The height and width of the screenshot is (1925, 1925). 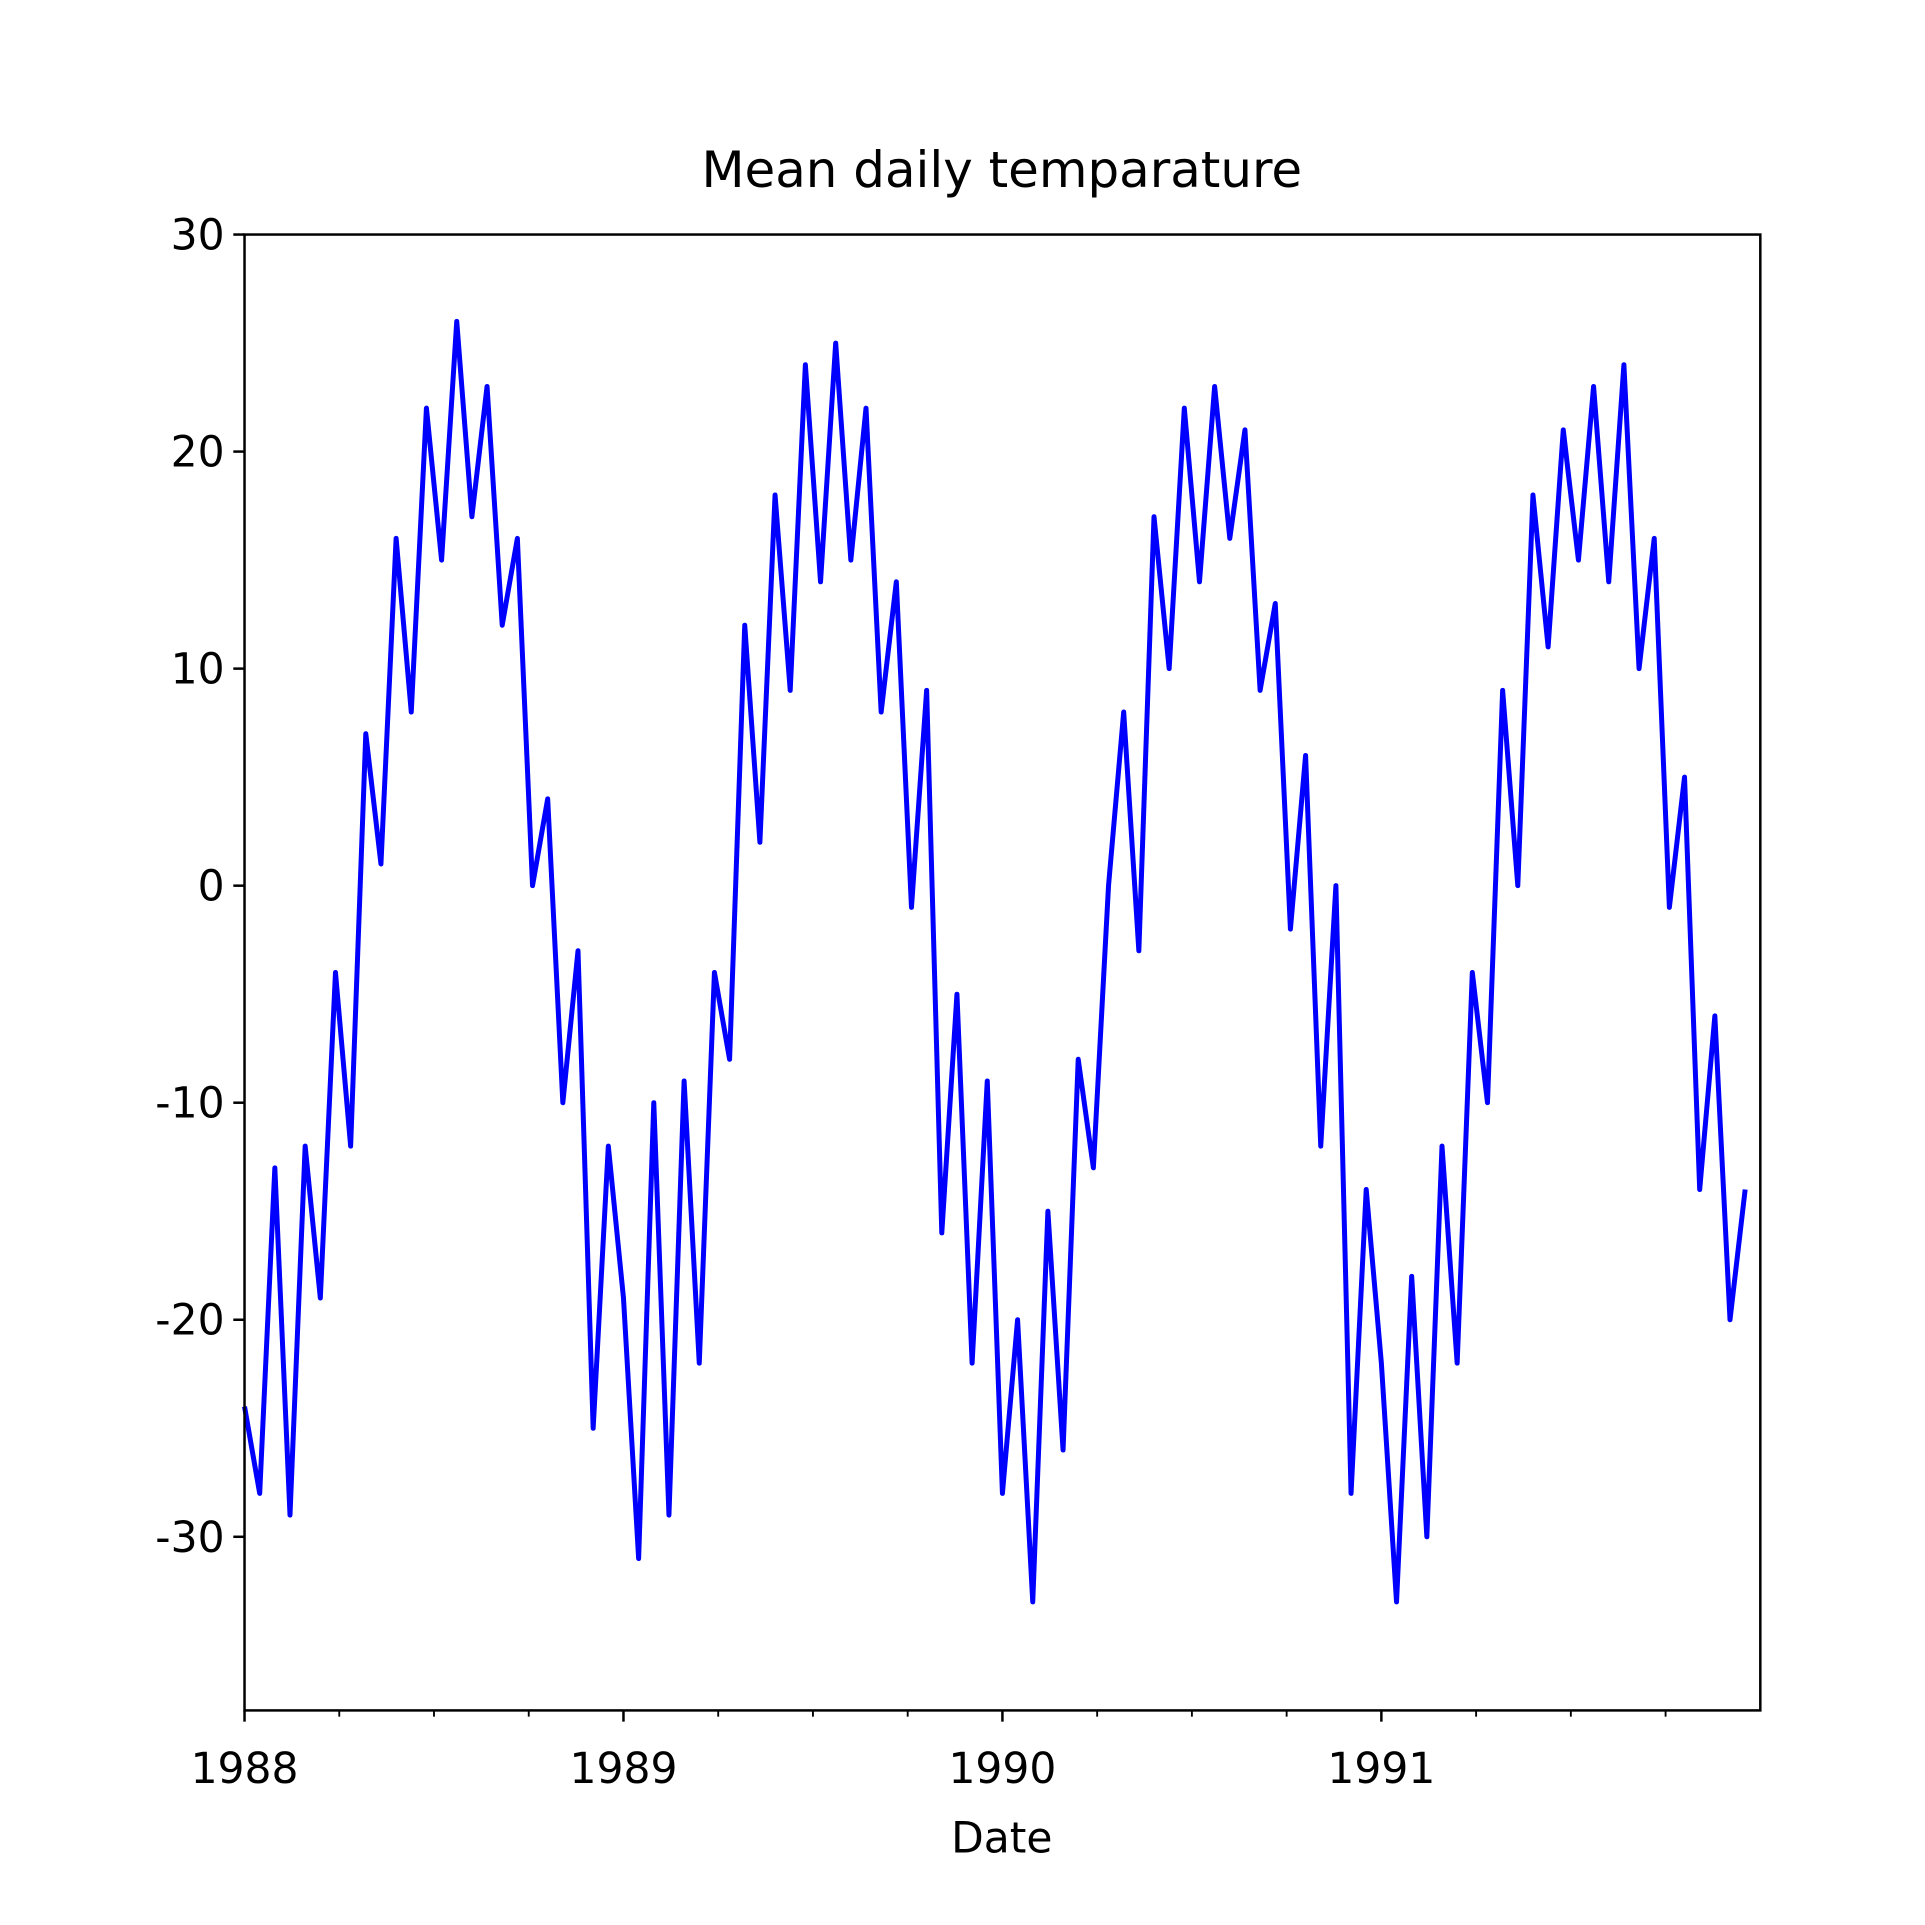 What do you see at coordinates (198, 236) in the screenshot?
I see `y-tick-label: 30` at bounding box center [198, 236].